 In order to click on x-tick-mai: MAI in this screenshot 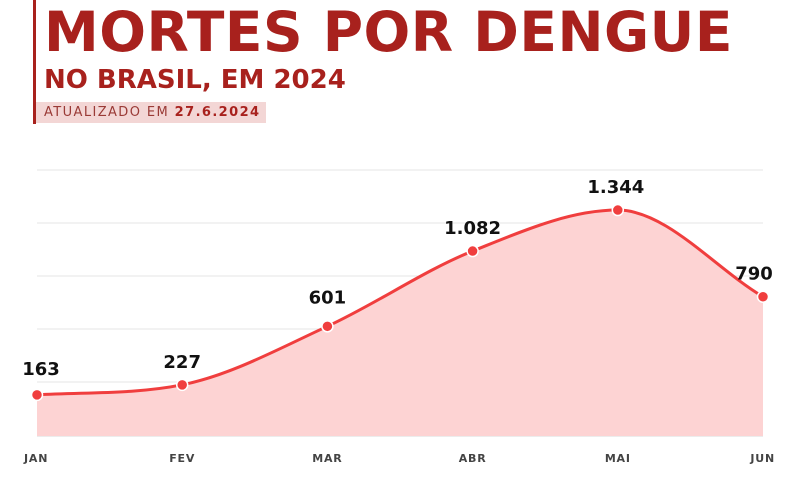, I will do `click(618, 458)`.